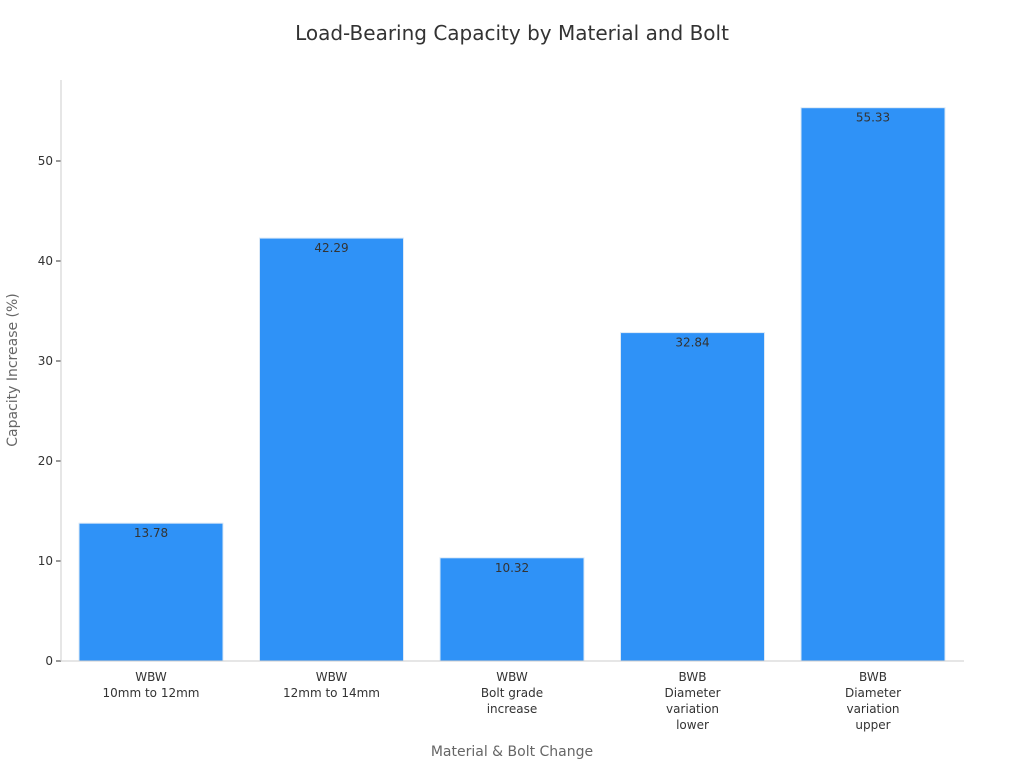  I want to click on y-axis-ticks: 0 10 20 30 40 50, so click(49, 411).